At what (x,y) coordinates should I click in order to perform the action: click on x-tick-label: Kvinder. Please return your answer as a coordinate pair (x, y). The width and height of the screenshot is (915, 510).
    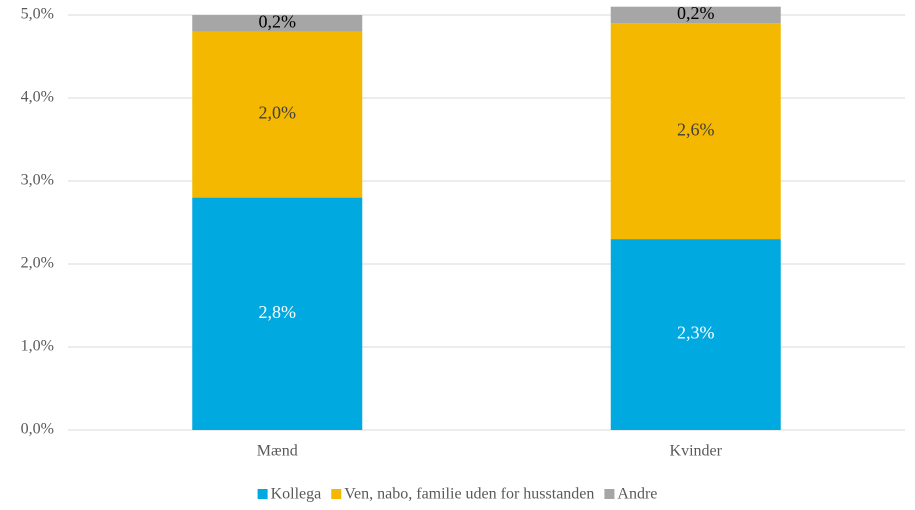
    Looking at the image, I should click on (696, 451).